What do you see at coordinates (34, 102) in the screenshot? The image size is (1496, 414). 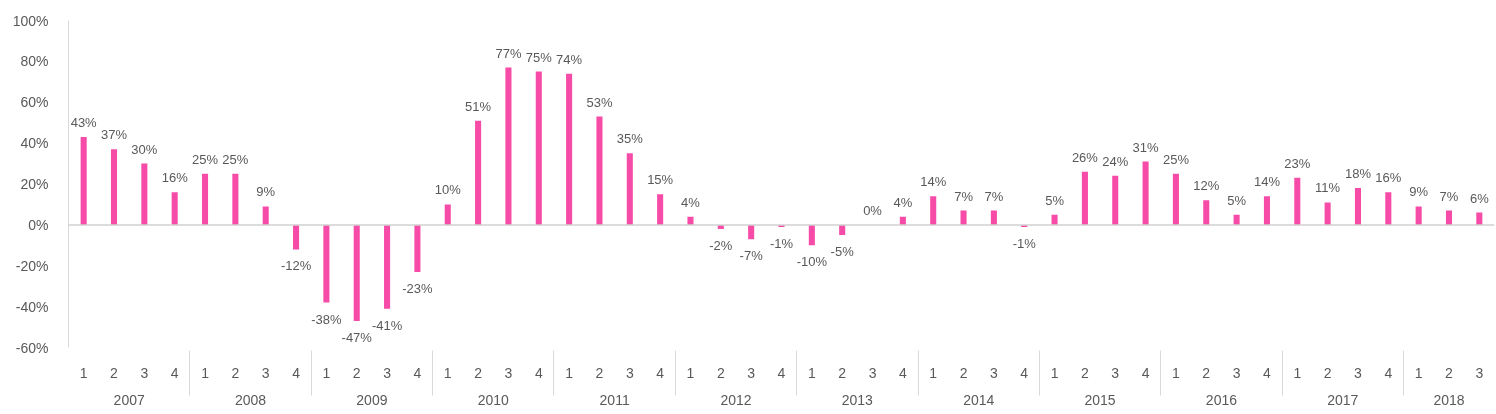 I see `y-tick-label: 60%` at bounding box center [34, 102].